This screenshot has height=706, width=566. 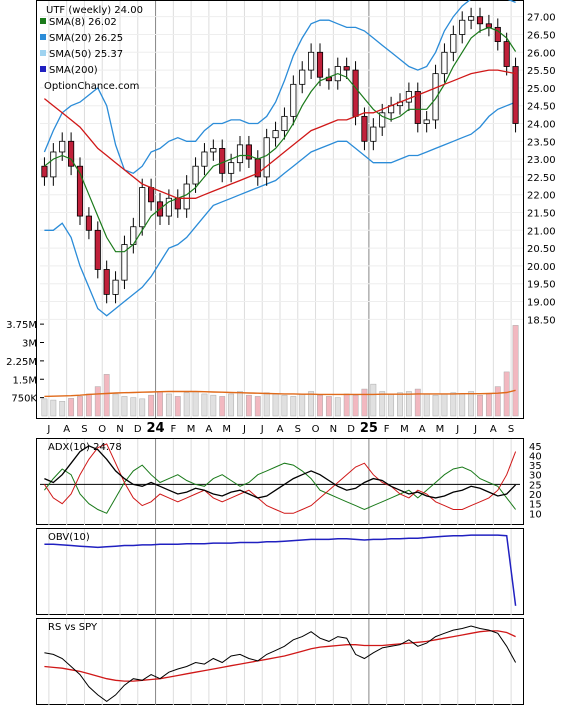 I want to click on volume-tick-label: 3.75M, so click(x=21, y=325).